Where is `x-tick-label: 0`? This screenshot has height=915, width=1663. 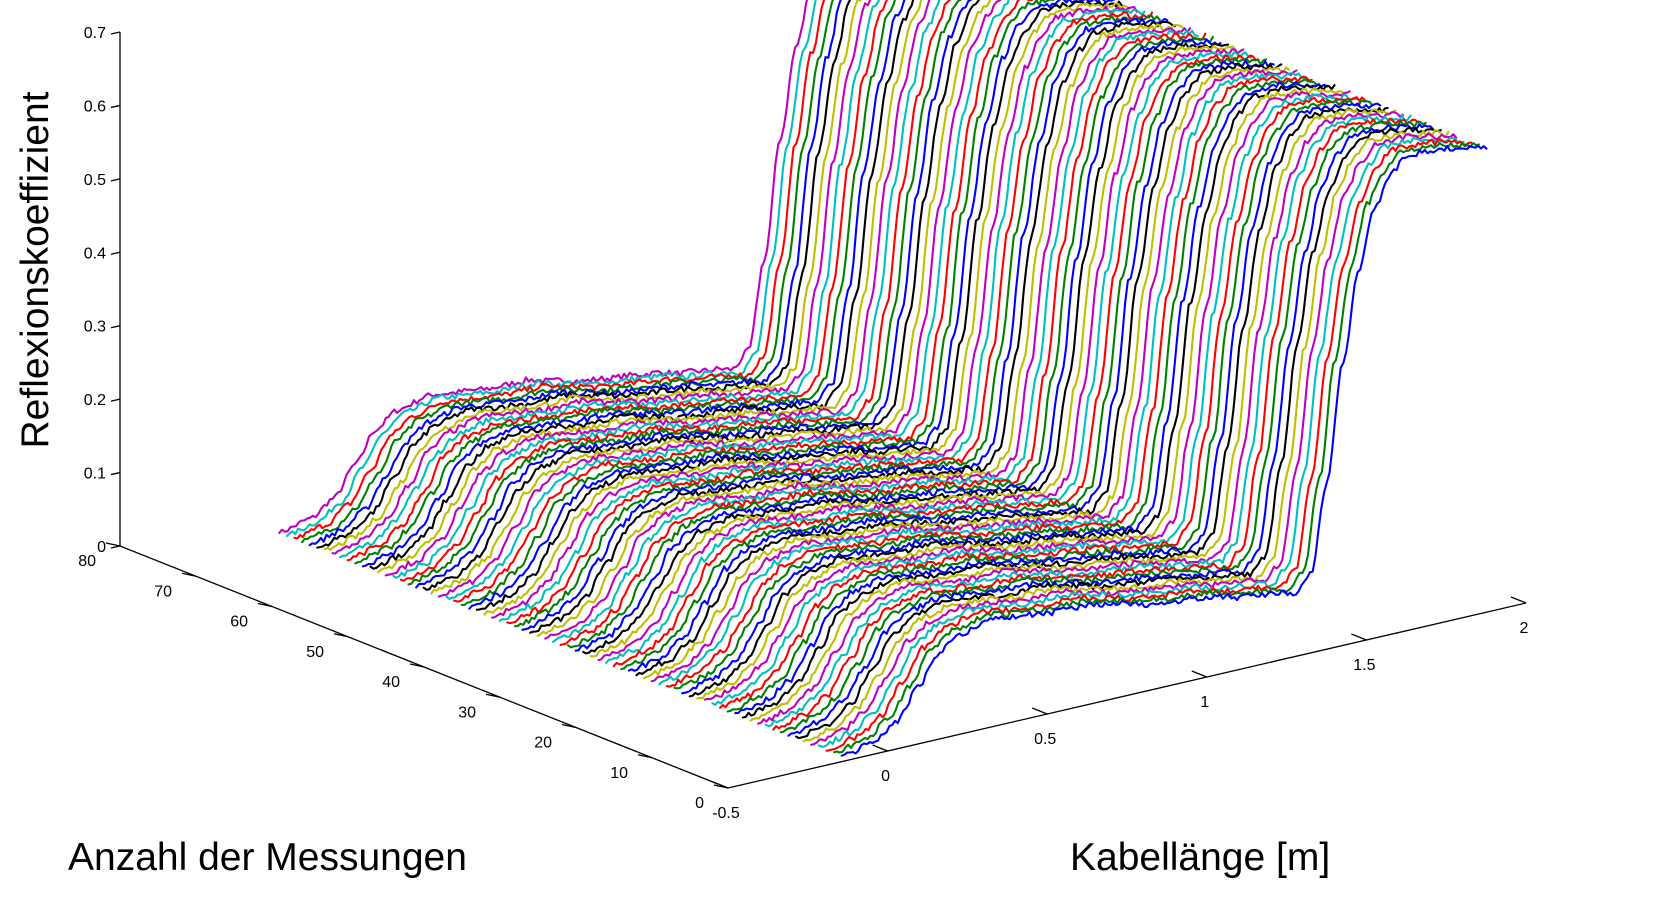 x-tick-label: 0 is located at coordinates (885, 776).